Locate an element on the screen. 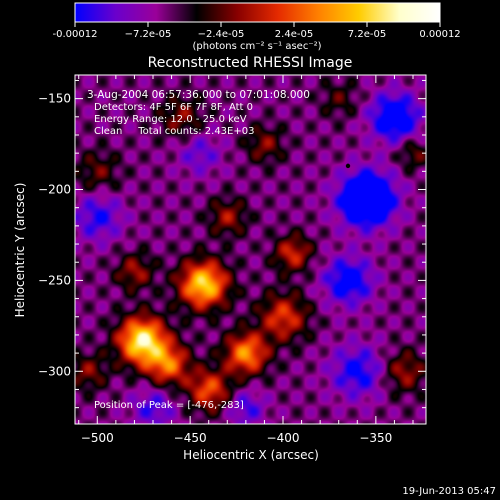 The height and width of the screenshot is (500, 500). colorbar-tick-label: −7.2e-05 is located at coordinates (148, 34).